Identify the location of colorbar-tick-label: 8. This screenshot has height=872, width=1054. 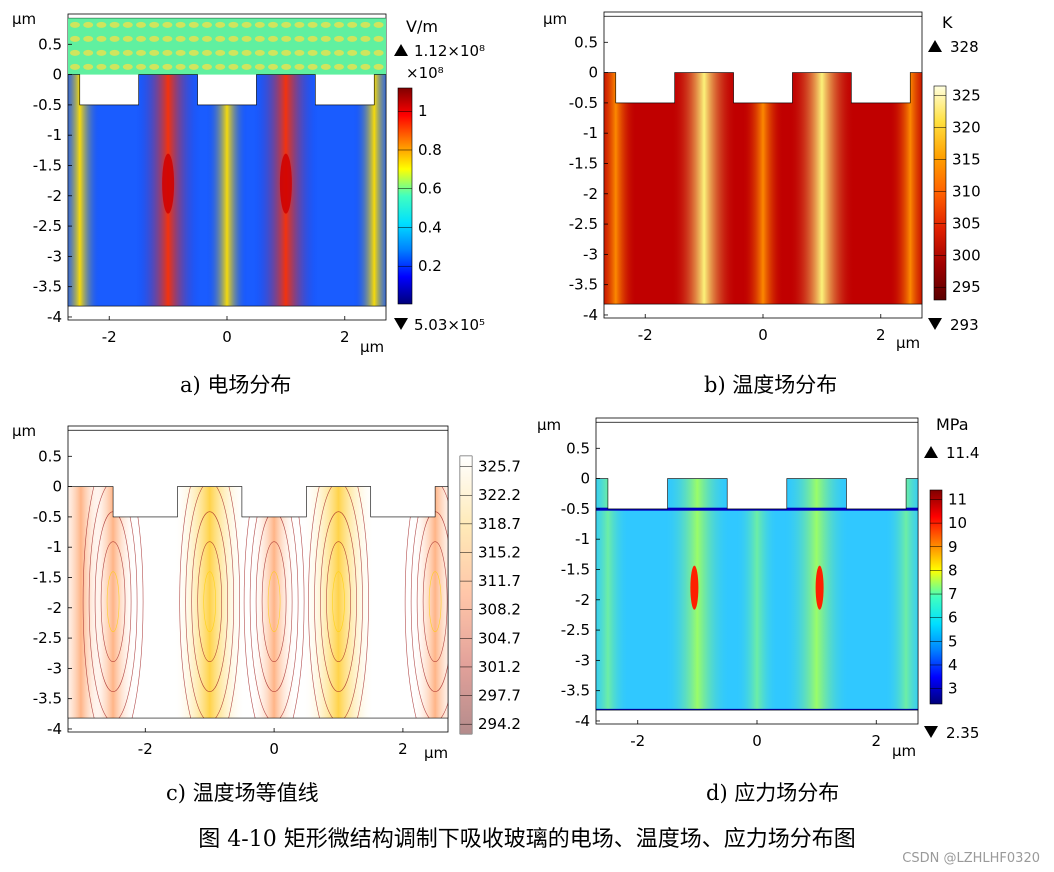
(953, 570).